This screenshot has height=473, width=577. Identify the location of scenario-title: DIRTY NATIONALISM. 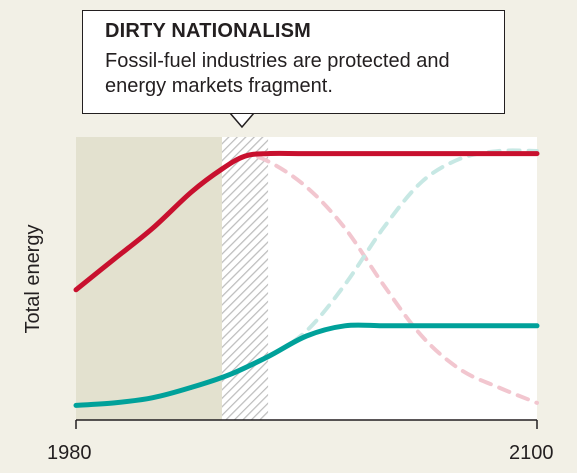
(208, 31).